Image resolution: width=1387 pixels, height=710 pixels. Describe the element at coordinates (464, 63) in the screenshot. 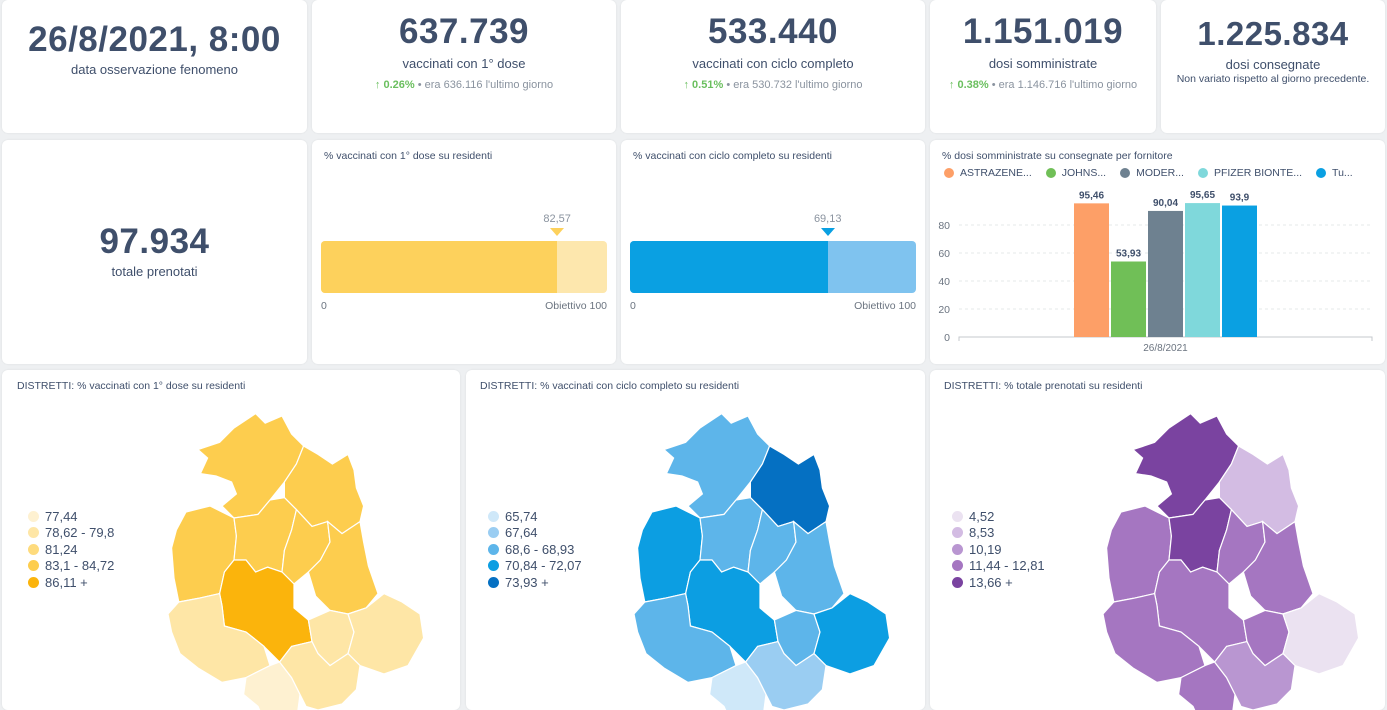

I see `first-dose-label: vaccinati con 1° dose` at that location.